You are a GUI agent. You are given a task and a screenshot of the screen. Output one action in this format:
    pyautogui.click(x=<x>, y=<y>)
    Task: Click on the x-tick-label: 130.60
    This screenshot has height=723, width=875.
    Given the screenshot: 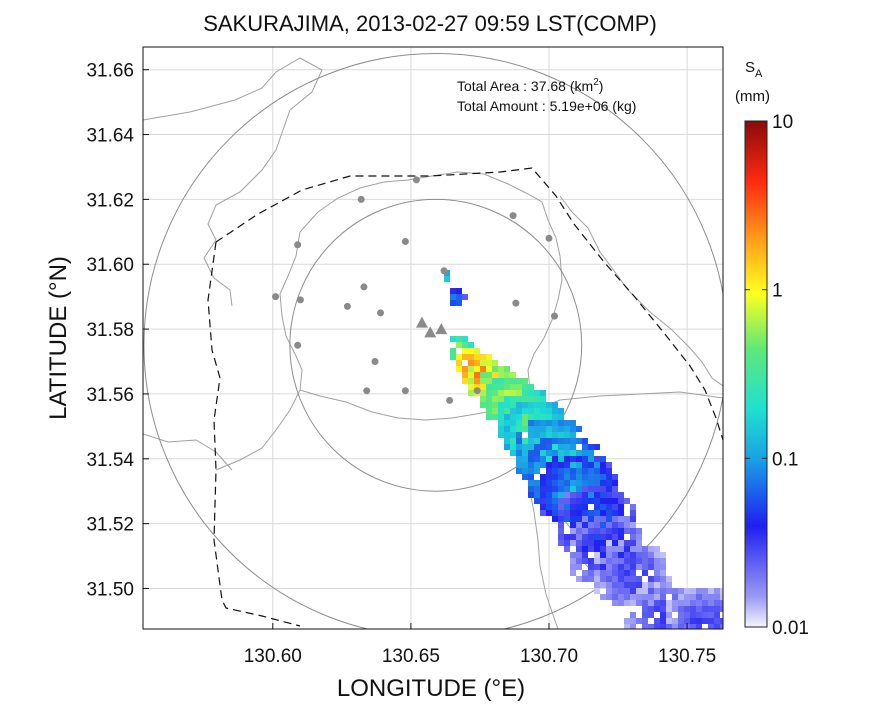 What is the action you would take?
    pyautogui.click(x=273, y=656)
    